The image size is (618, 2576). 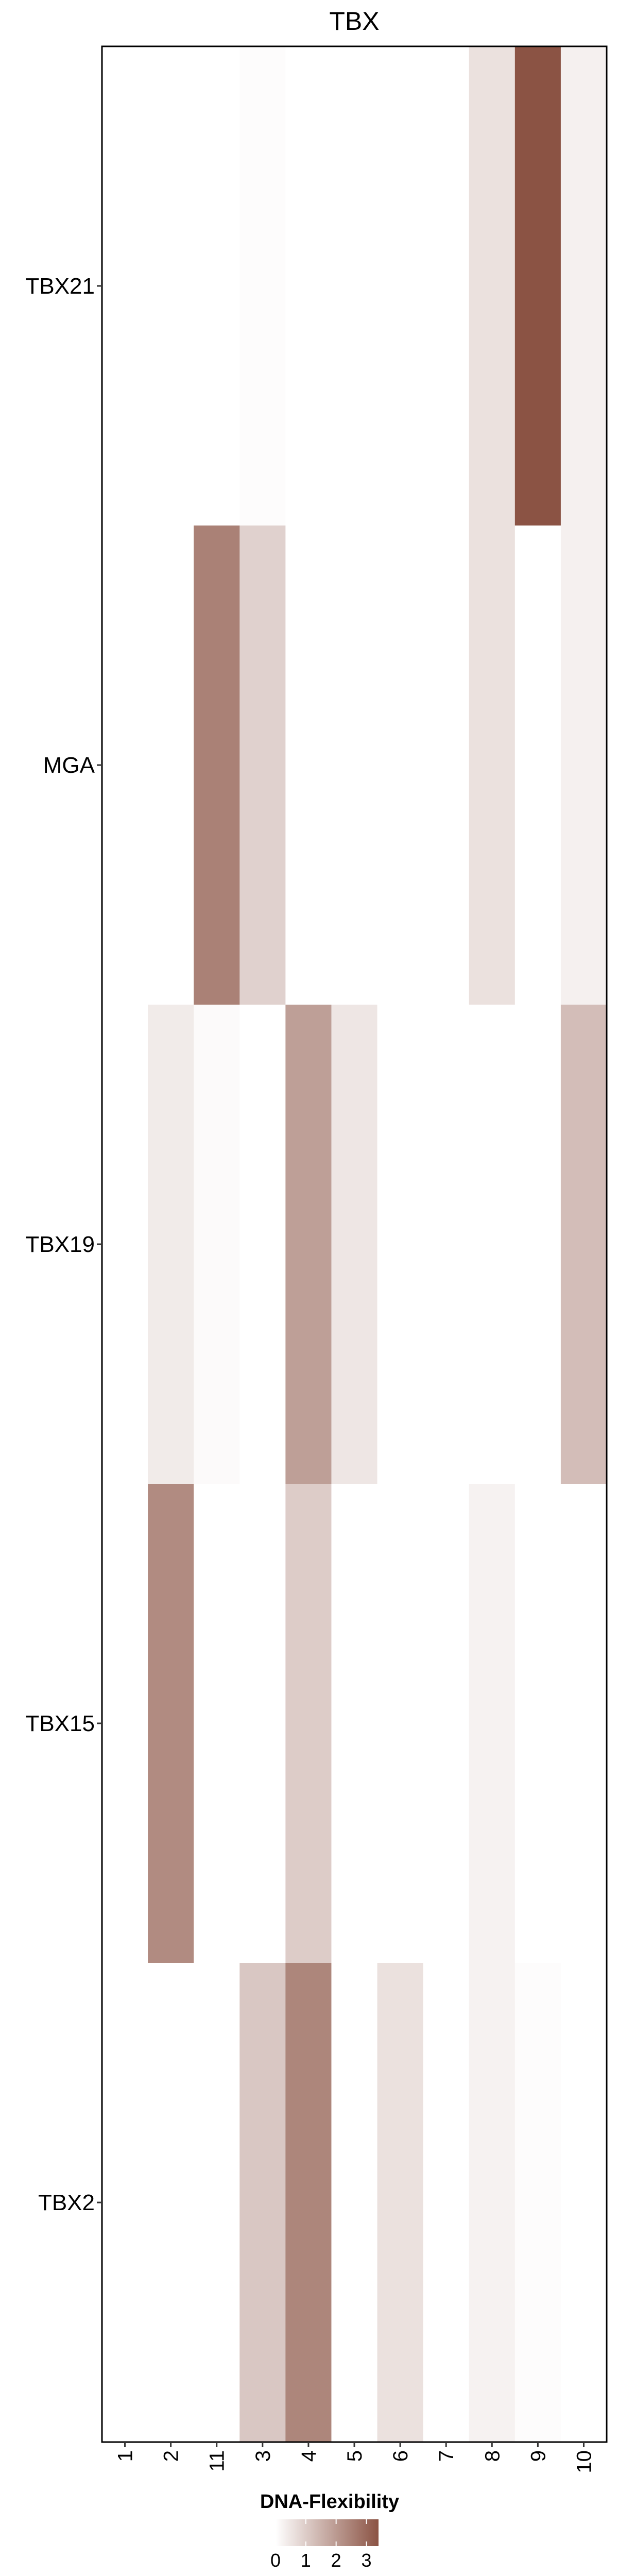 I want to click on y-tick-label: TBX2, so click(x=66, y=2202).